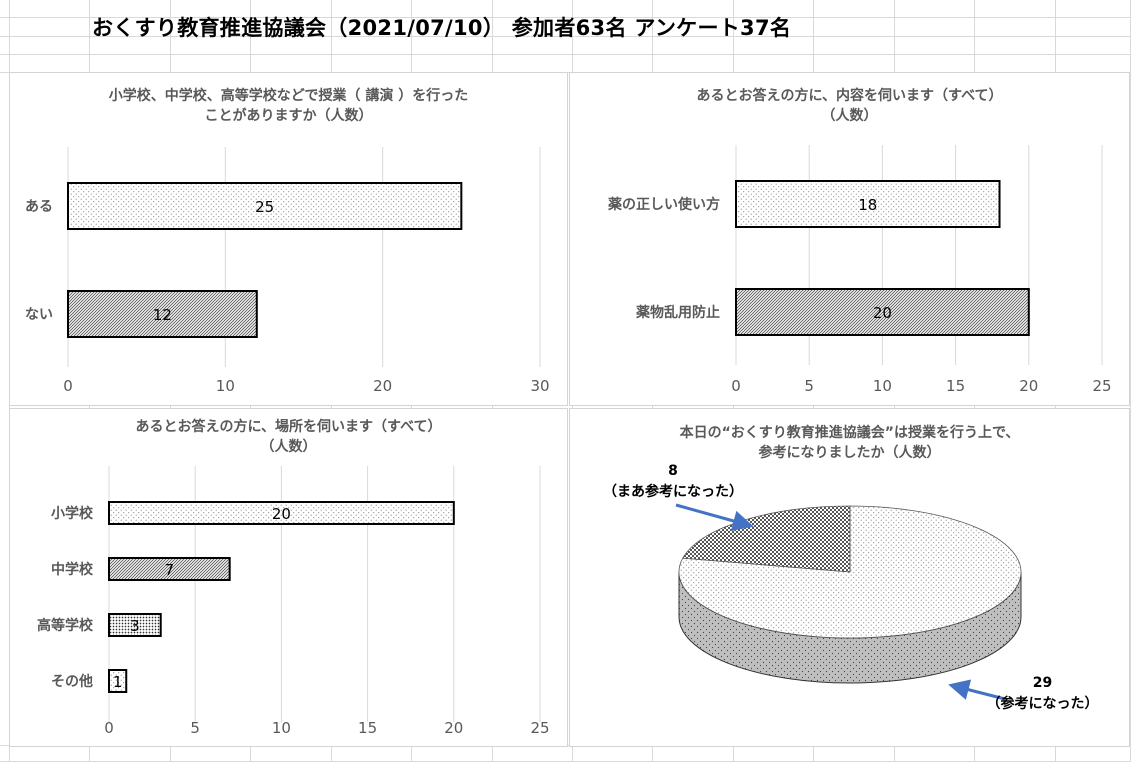  I want to click on category-label: ない, so click(39, 315).